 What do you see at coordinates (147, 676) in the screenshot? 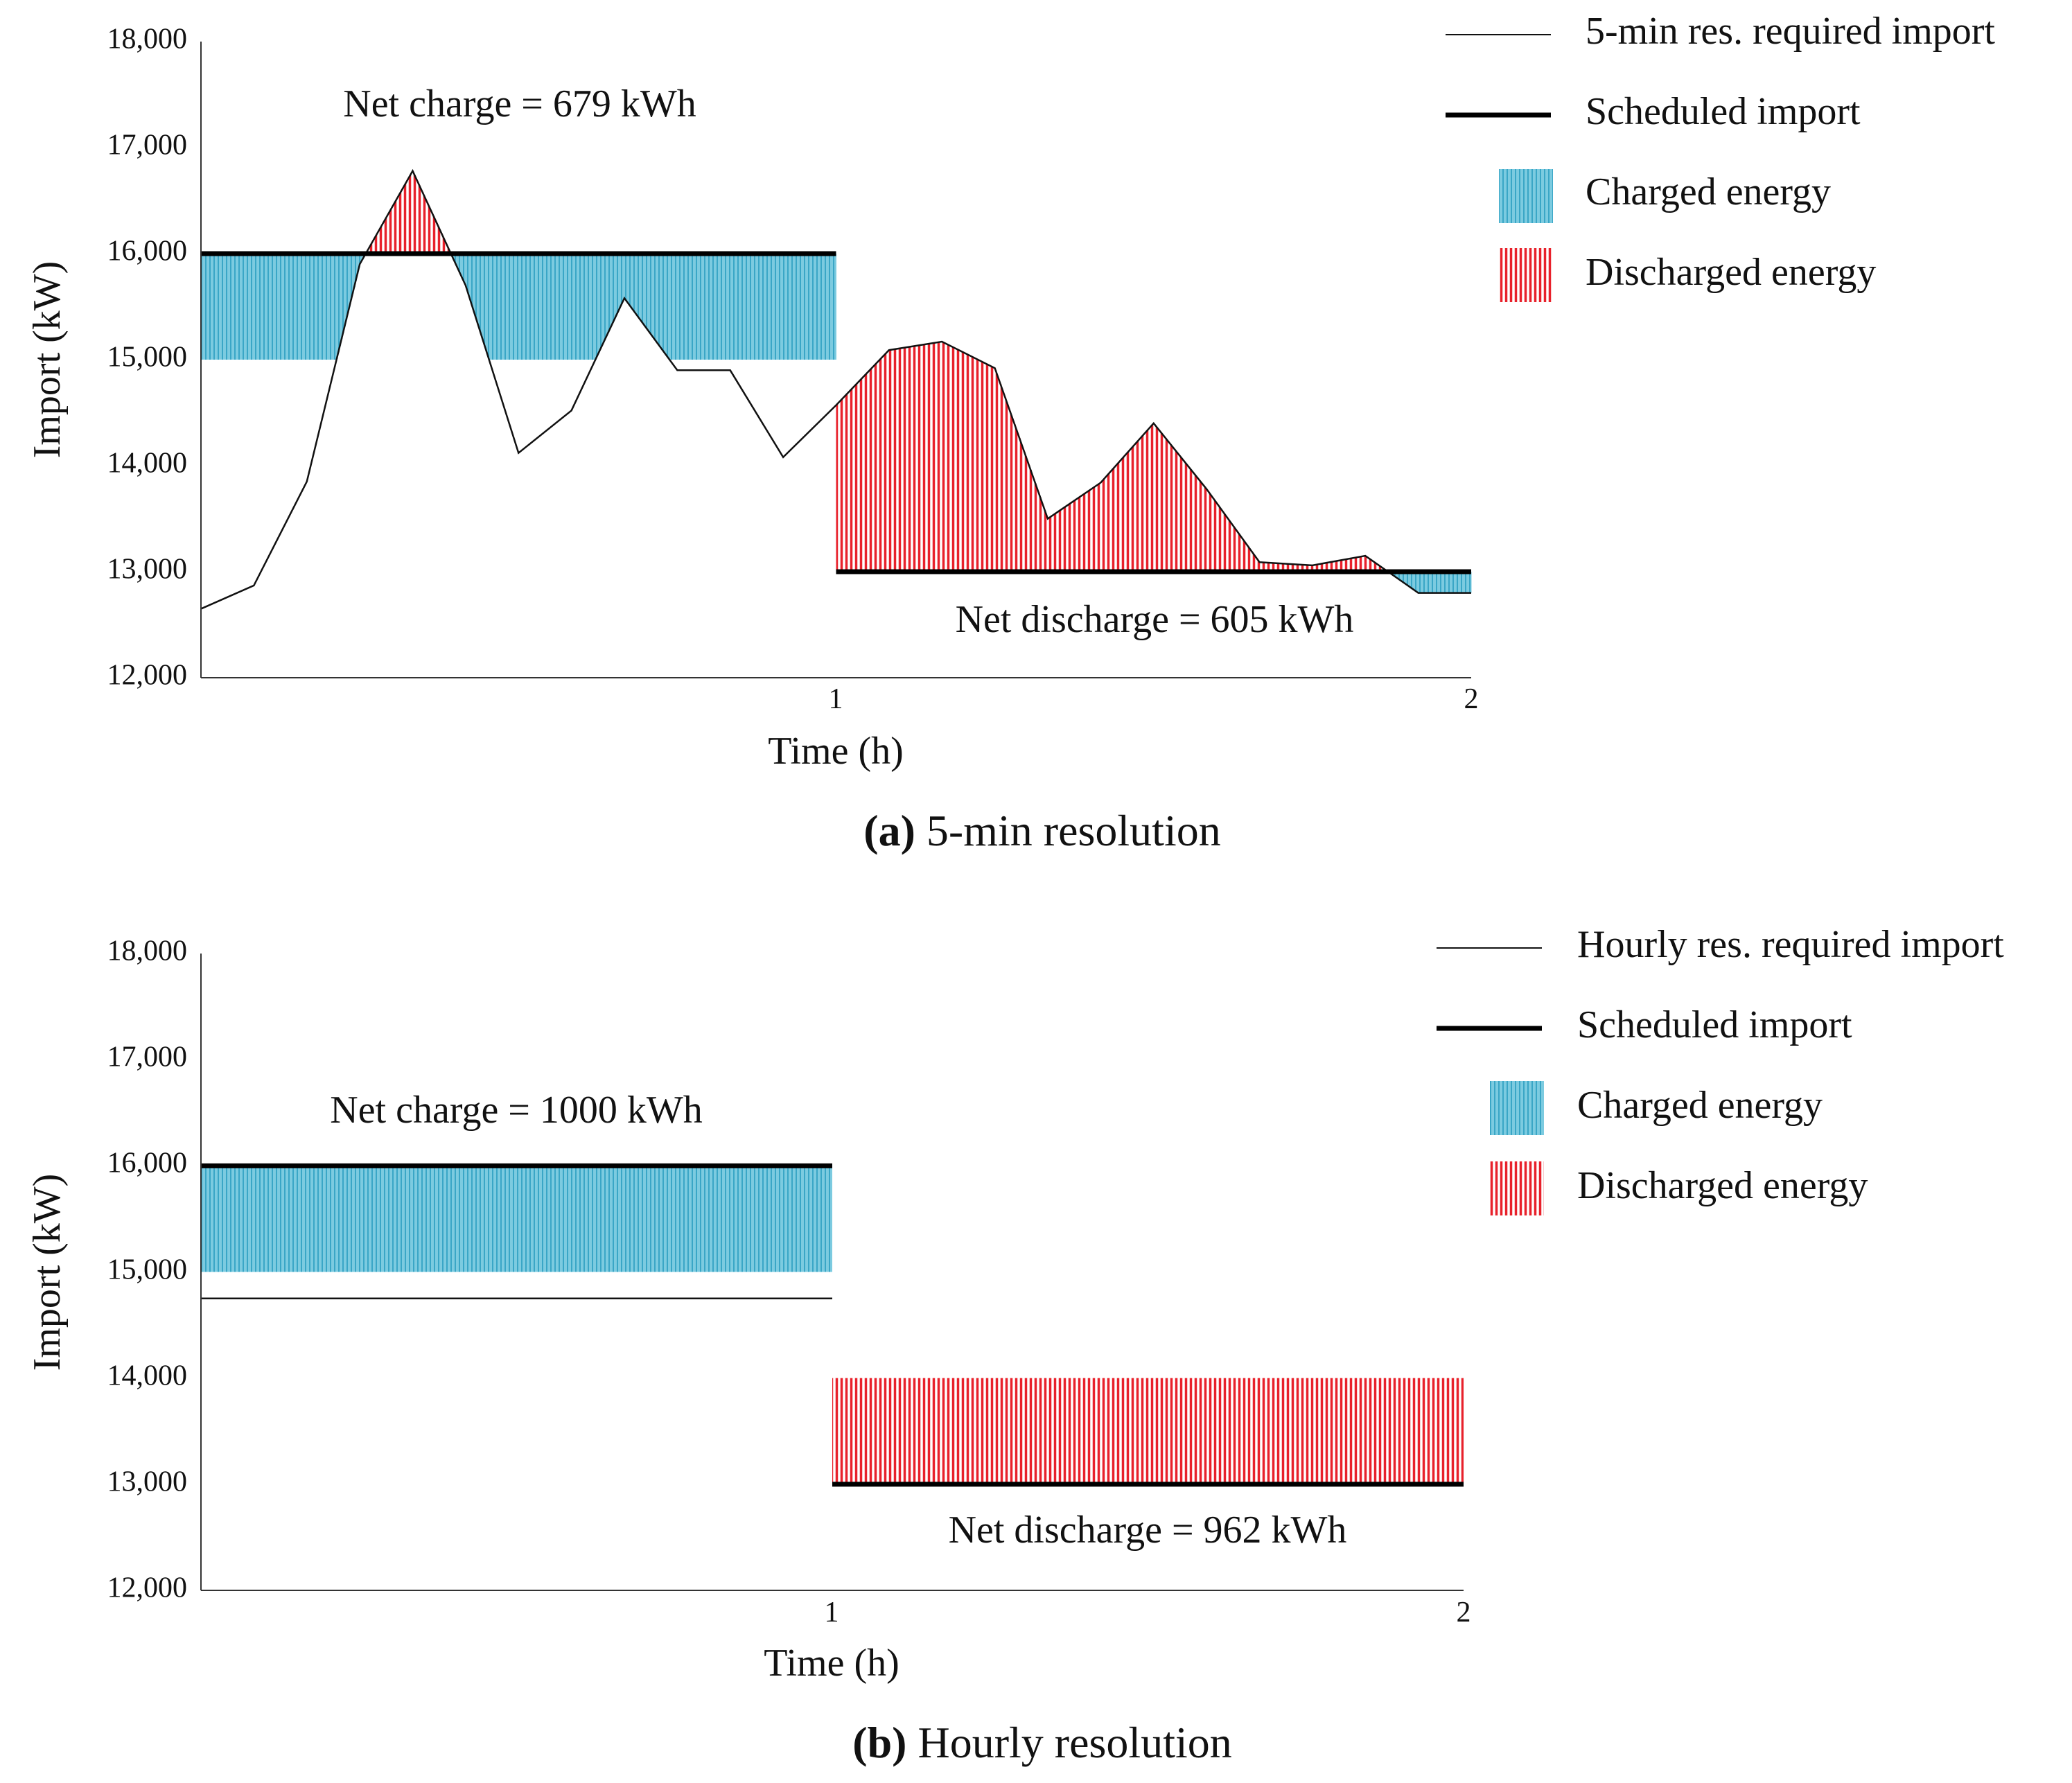
I see `y-tick-label: 12,000` at bounding box center [147, 676].